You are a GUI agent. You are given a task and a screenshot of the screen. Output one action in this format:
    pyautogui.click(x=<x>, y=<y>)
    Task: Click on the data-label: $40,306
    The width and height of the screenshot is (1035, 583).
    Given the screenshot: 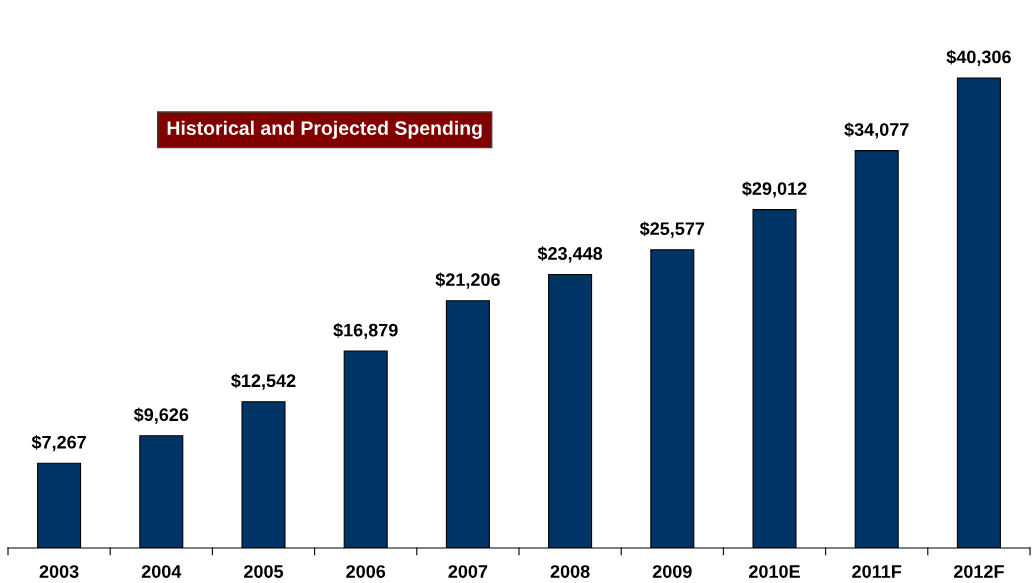 What is the action you would take?
    pyautogui.click(x=978, y=57)
    